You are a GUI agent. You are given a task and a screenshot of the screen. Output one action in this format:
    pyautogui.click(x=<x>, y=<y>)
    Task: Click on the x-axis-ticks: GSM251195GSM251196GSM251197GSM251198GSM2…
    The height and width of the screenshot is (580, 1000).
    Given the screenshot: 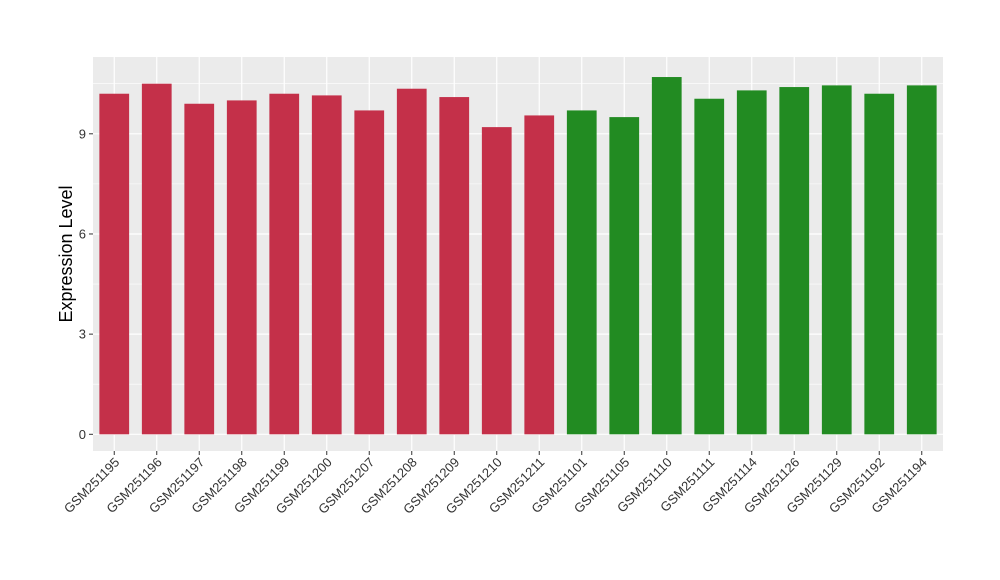 What is the action you would take?
    pyautogui.click(x=495, y=484)
    